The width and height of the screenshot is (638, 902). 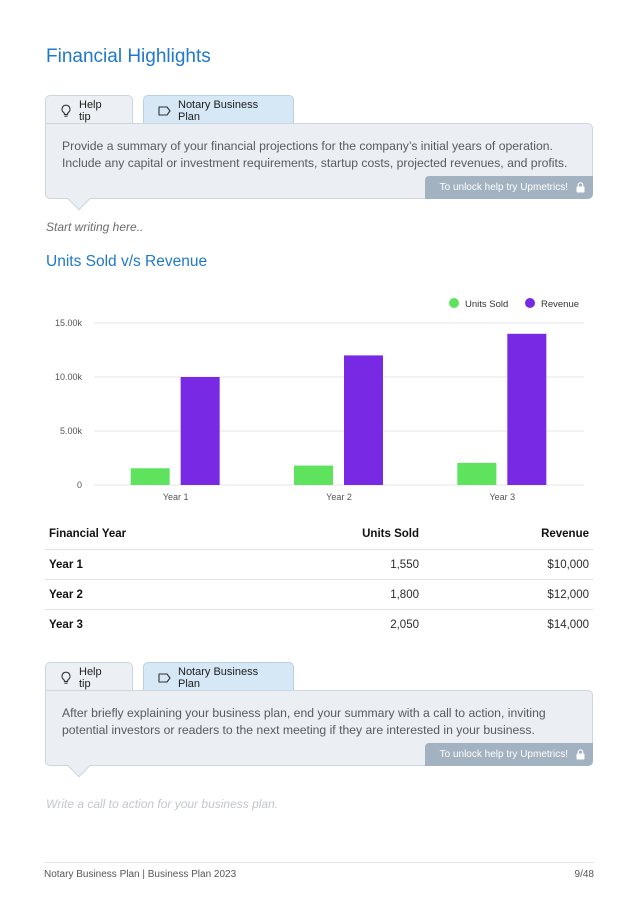 What do you see at coordinates (319, 565) in the screenshot?
I see `table-row: Year 1 1,550 $10,000` at bounding box center [319, 565].